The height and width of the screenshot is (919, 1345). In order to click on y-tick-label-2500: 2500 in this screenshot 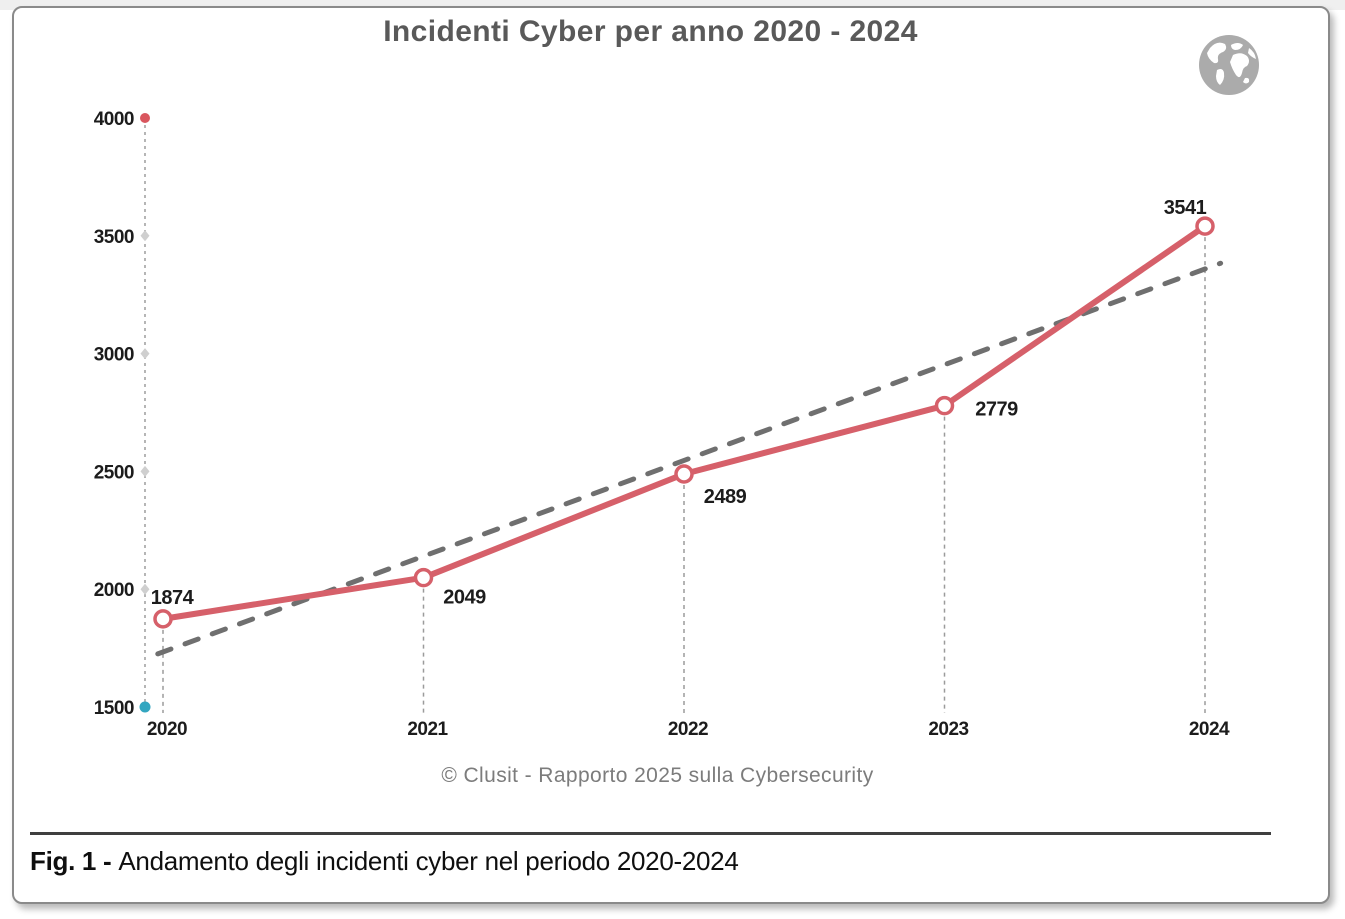, I will do `click(114, 472)`.